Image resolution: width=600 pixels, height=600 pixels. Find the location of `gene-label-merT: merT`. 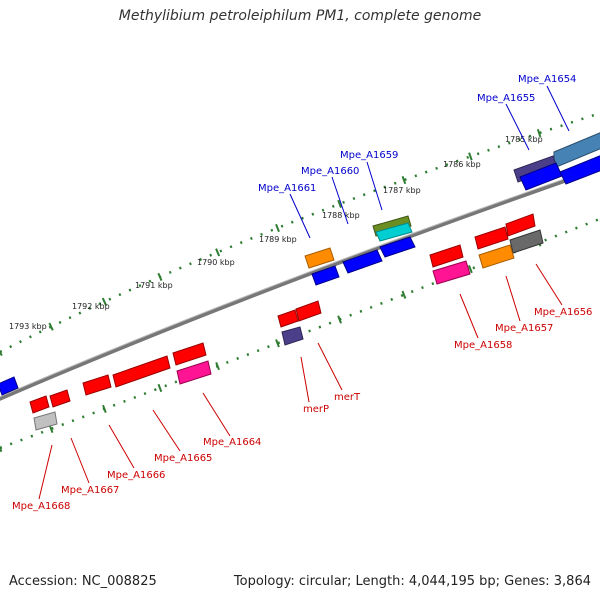

gene-label-merT: merT is located at coordinates (347, 397).